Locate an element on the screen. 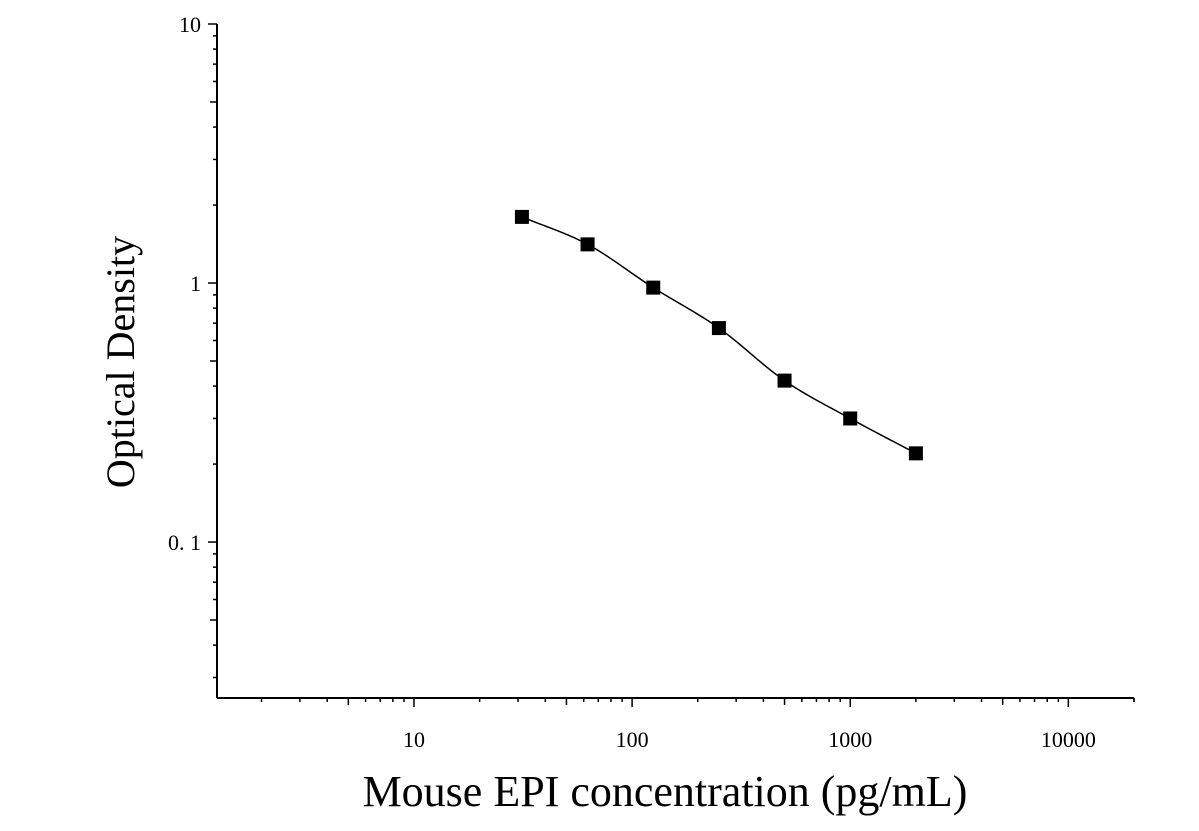 This screenshot has height=831, width=1199. x-axis-title: Mouse EPI concentration (pg/mL) is located at coordinates (665, 791).